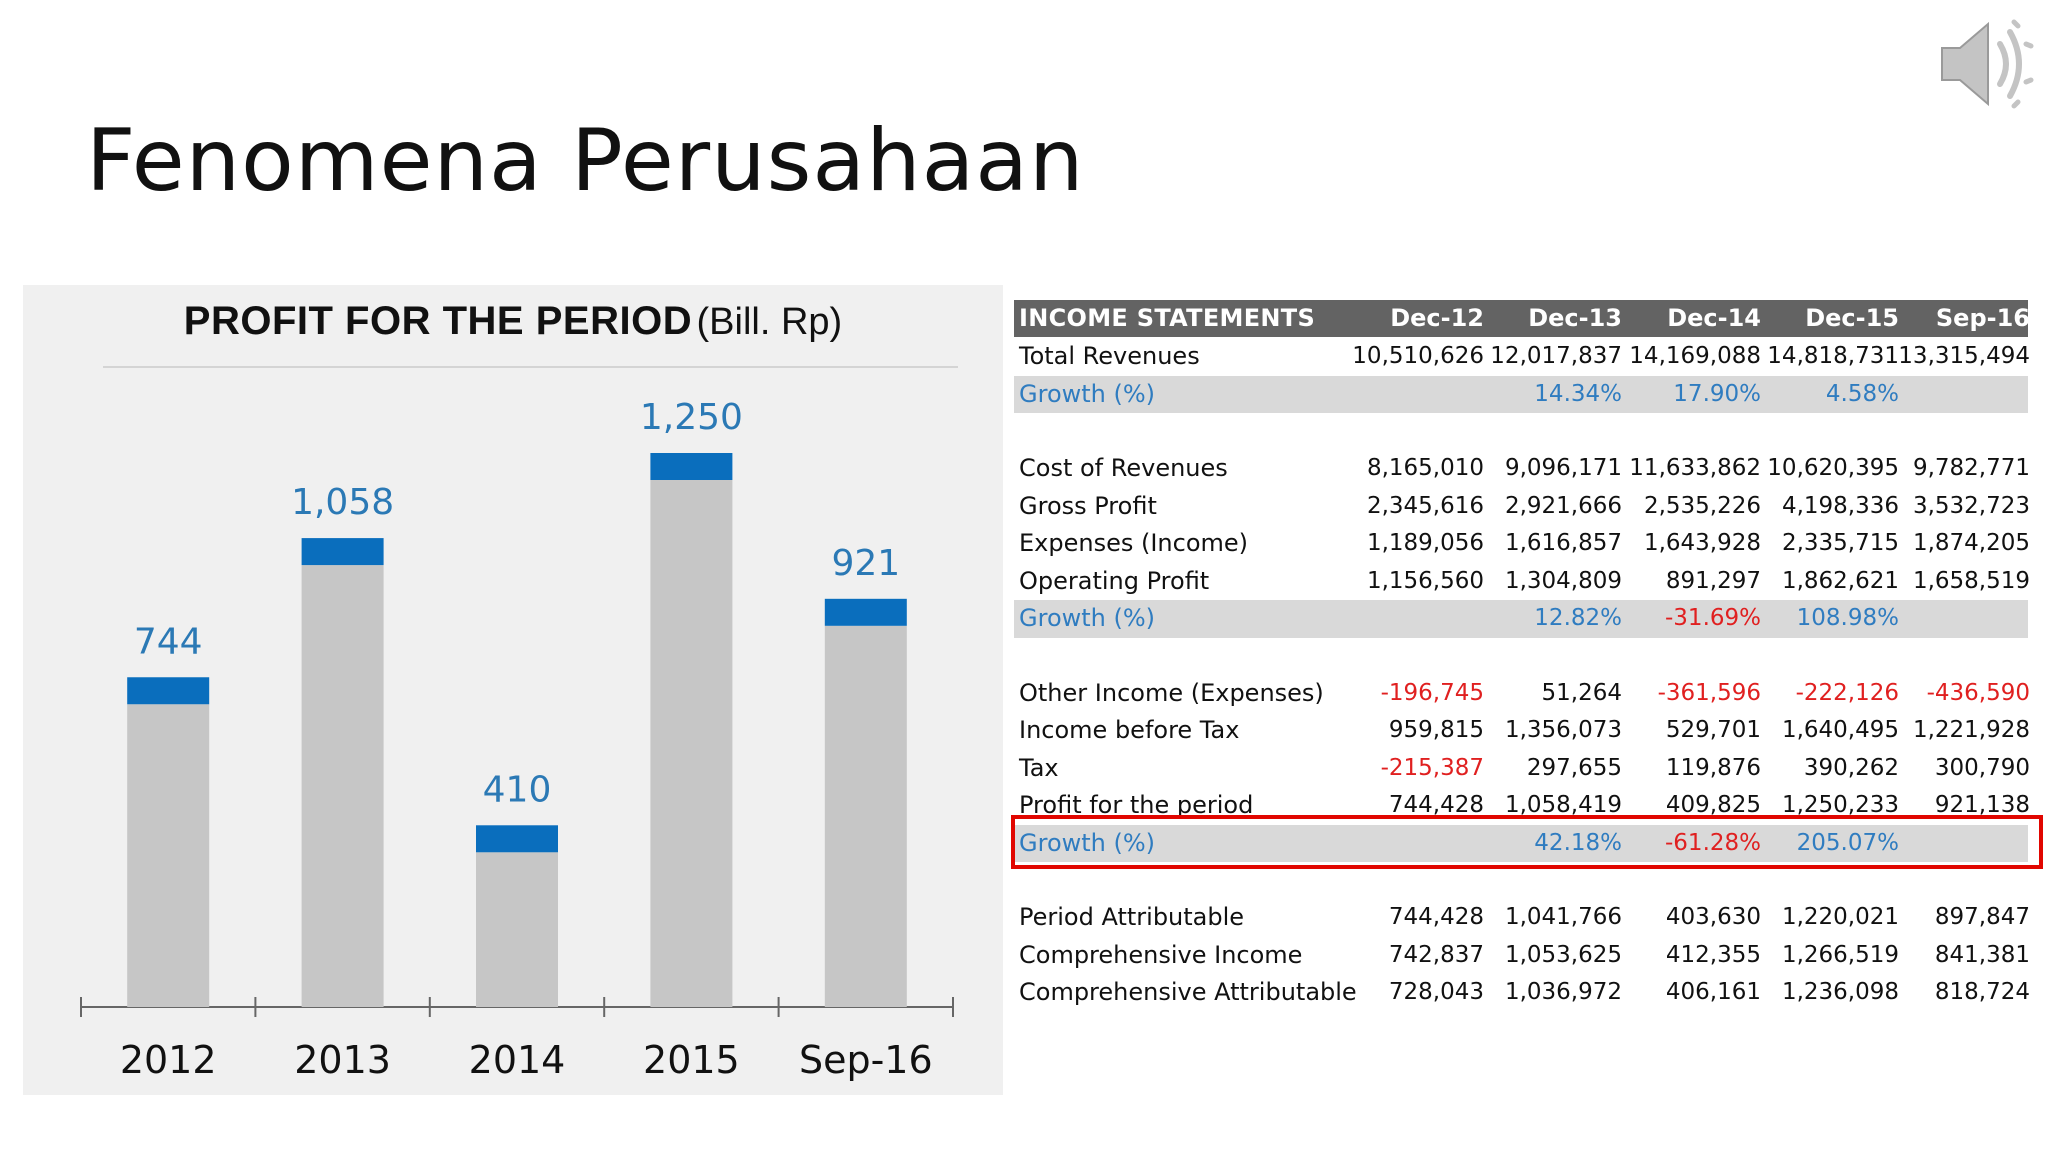  What do you see at coordinates (585, 161) in the screenshot?
I see `slide-title: Fenomena Perusahaan` at bounding box center [585, 161].